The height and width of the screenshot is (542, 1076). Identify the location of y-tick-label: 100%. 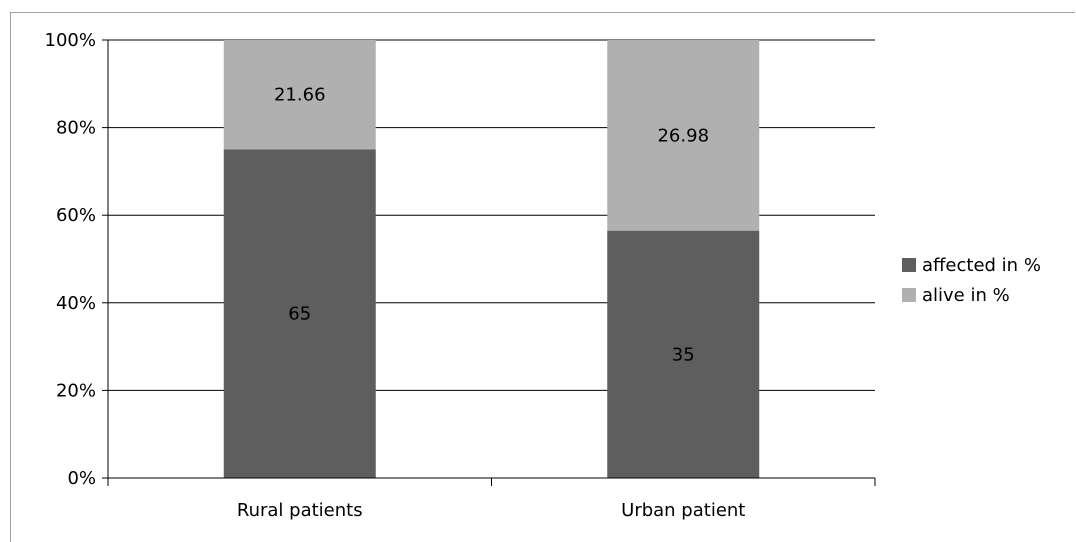
(70, 40).